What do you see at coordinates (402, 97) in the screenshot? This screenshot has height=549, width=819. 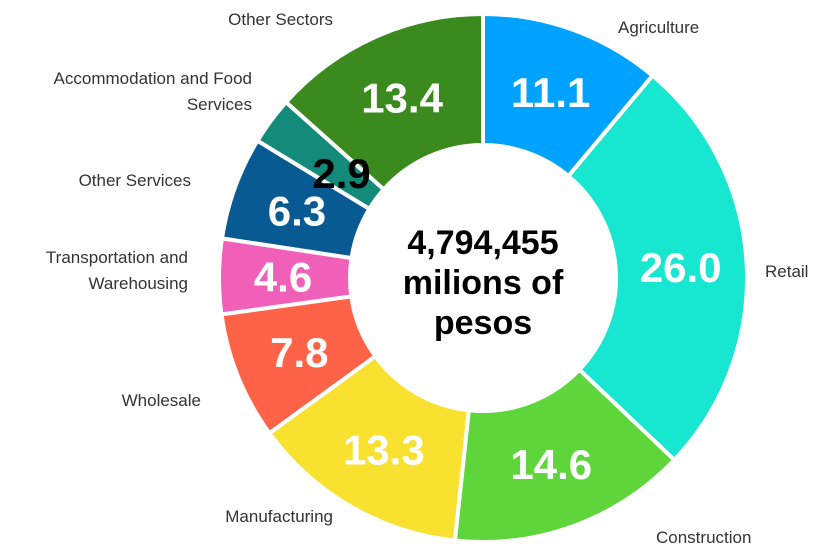 I see `value-label: 13.4` at bounding box center [402, 97].